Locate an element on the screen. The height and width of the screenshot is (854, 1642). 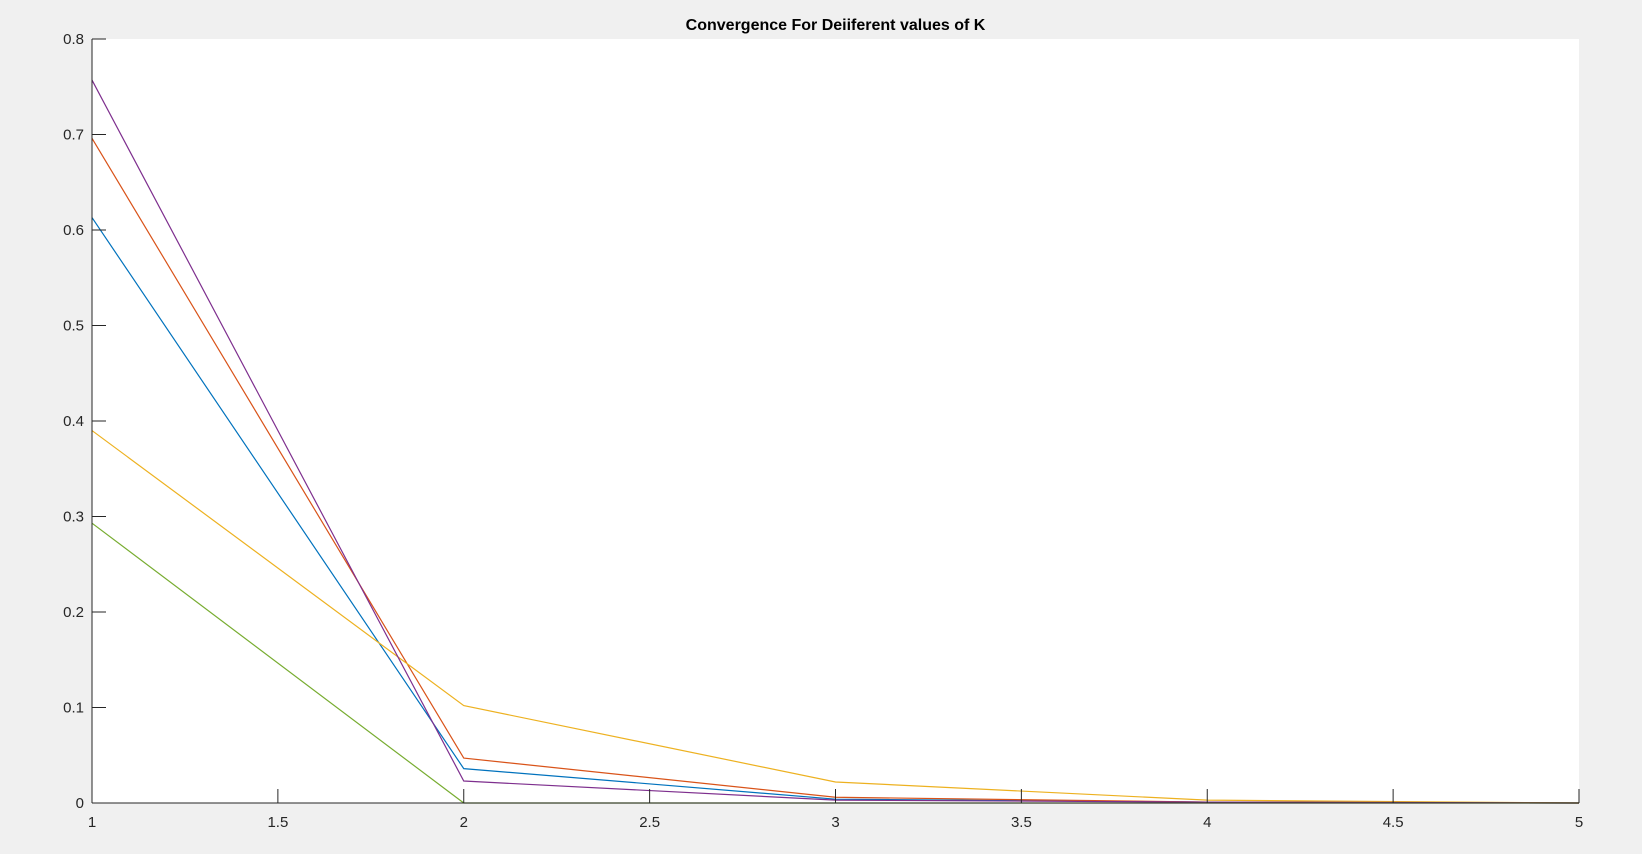
x-tick-label: 1 is located at coordinates (92, 822).